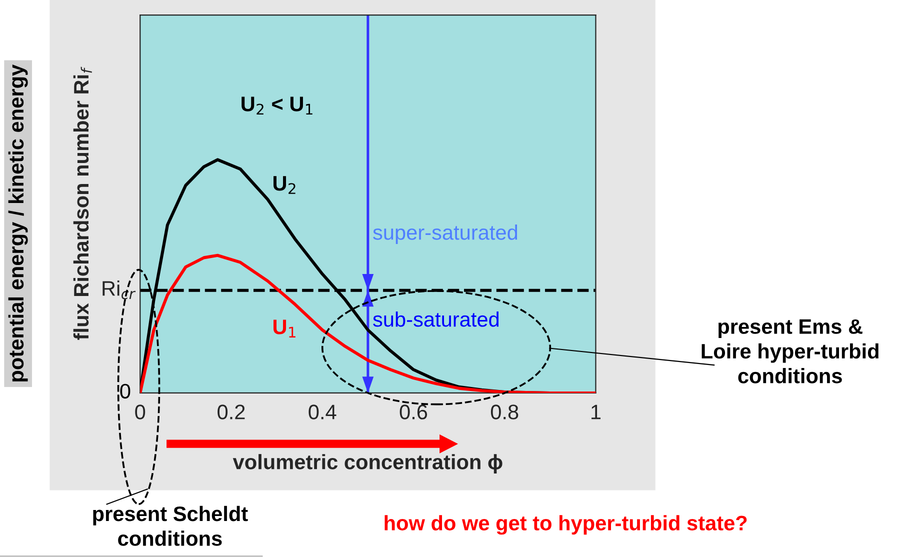  I want to click on x-tick-label: 0.8, so click(504, 412).